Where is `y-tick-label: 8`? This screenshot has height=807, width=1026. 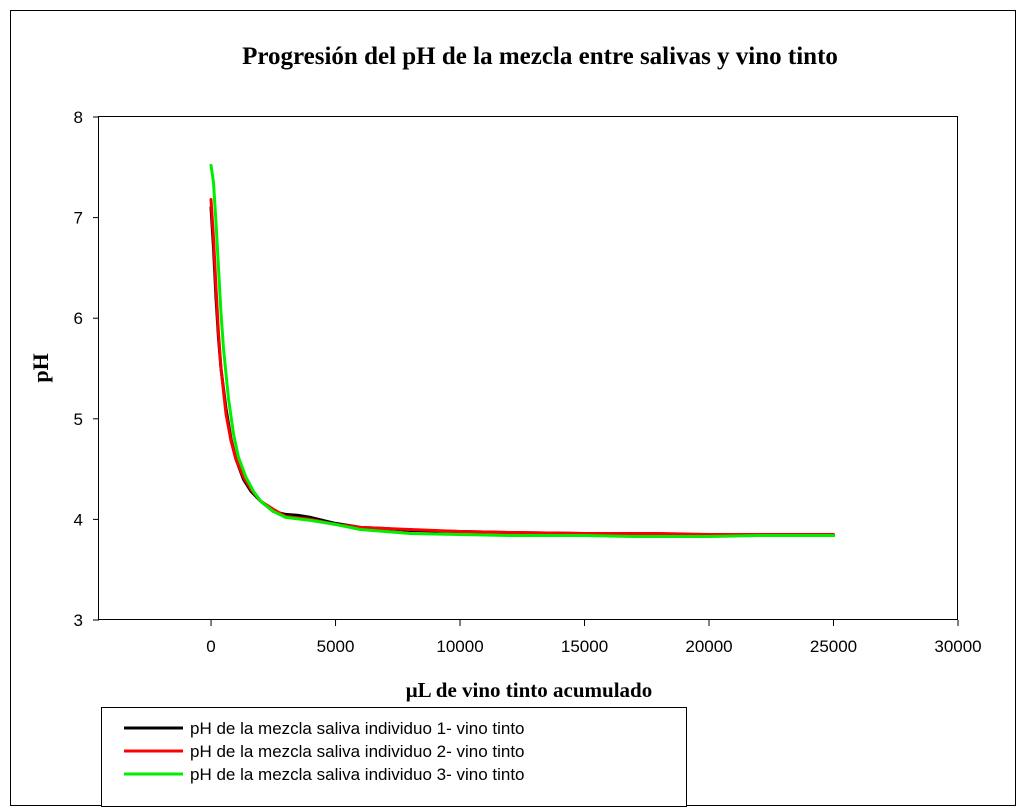
y-tick-label: 8 is located at coordinates (78, 117).